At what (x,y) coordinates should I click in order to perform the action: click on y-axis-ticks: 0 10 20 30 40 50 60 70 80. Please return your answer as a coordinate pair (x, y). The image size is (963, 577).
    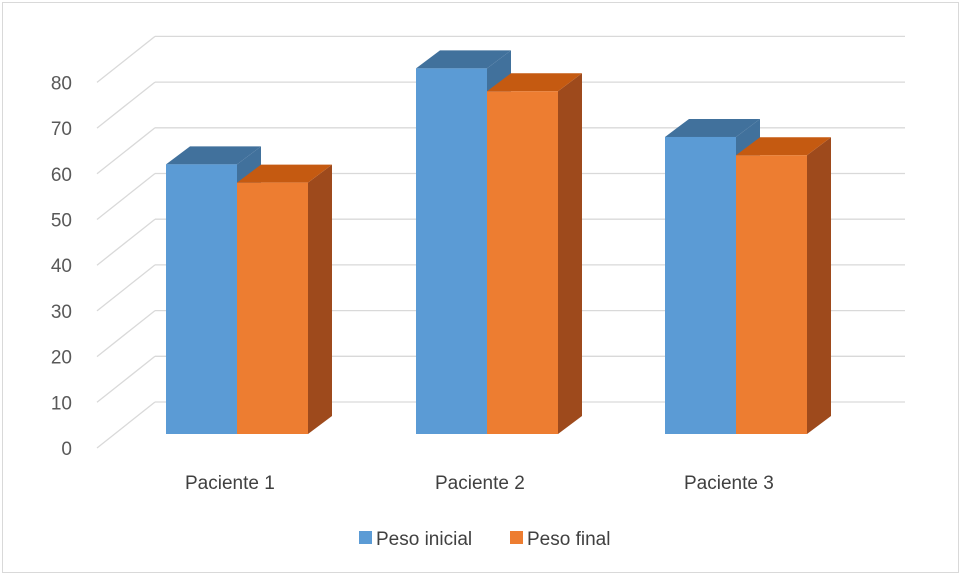
    Looking at the image, I should click on (61, 266).